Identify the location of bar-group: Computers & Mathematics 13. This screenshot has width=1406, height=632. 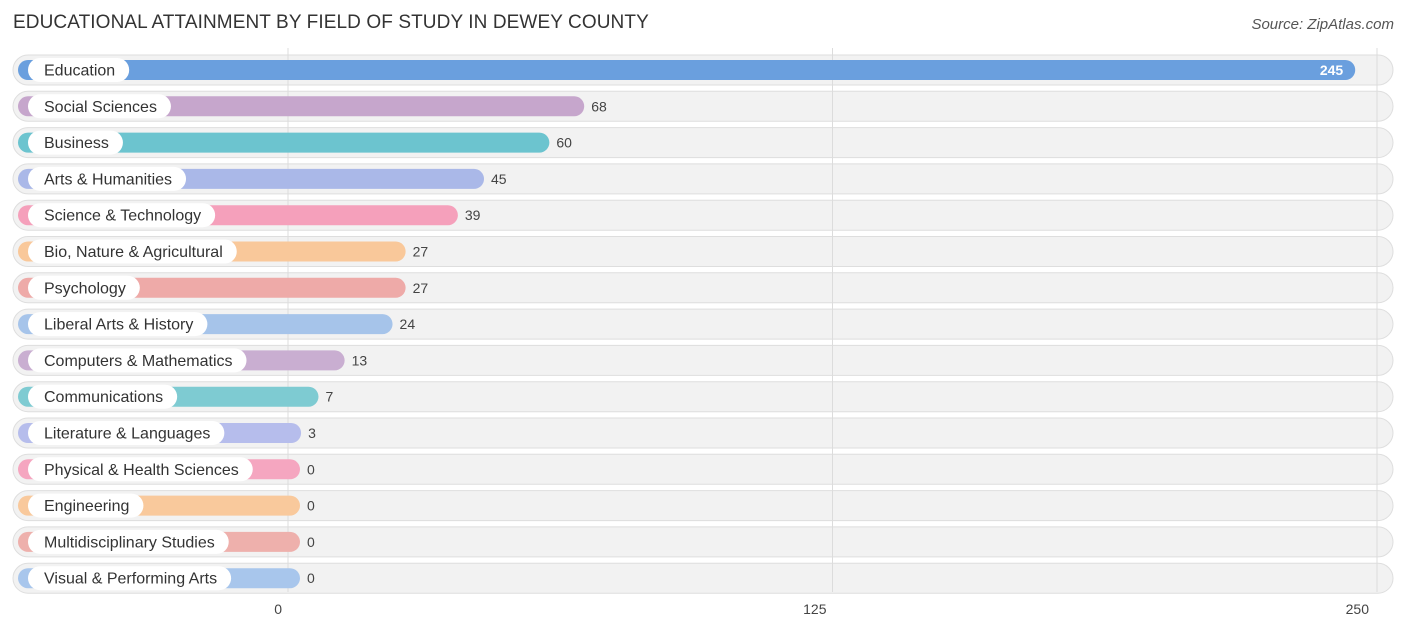
(193, 360).